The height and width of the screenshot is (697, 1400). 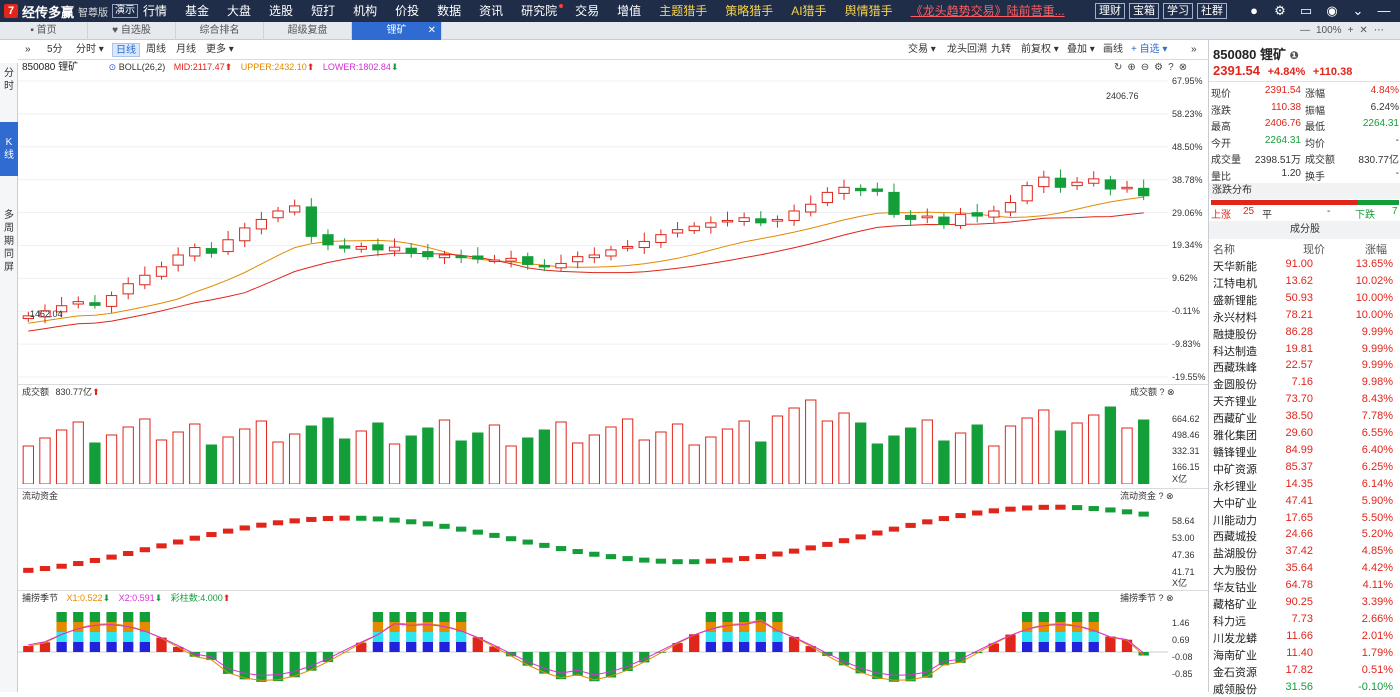 I want to click on info-icon: ❶, so click(x=1294, y=56).